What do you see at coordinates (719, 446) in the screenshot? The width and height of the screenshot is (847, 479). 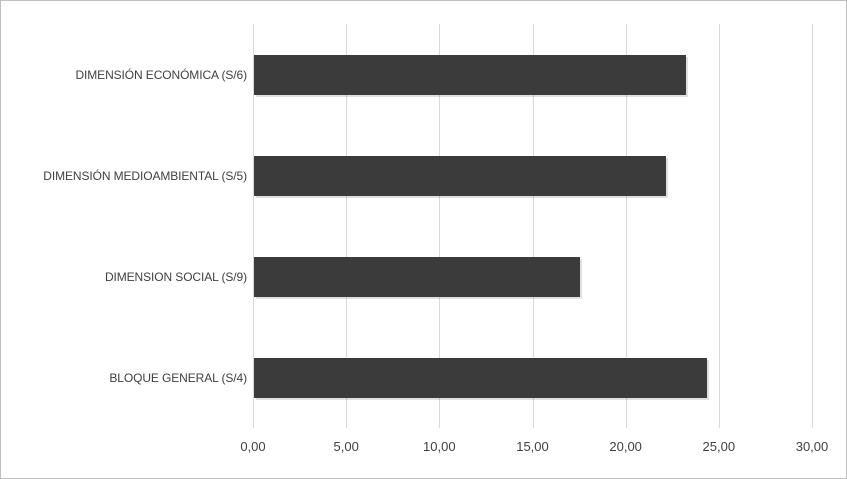 I see `x-tick-label: 25,00` at bounding box center [719, 446].